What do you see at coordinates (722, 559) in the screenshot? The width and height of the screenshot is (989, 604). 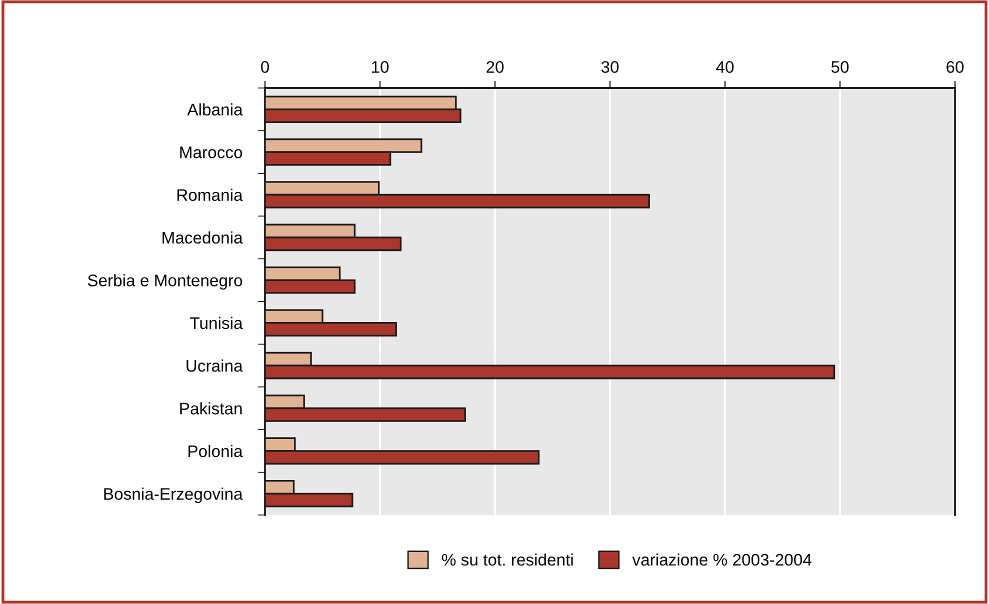 I see `legend-label: variazione % 2003-2004` at bounding box center [722, 559].